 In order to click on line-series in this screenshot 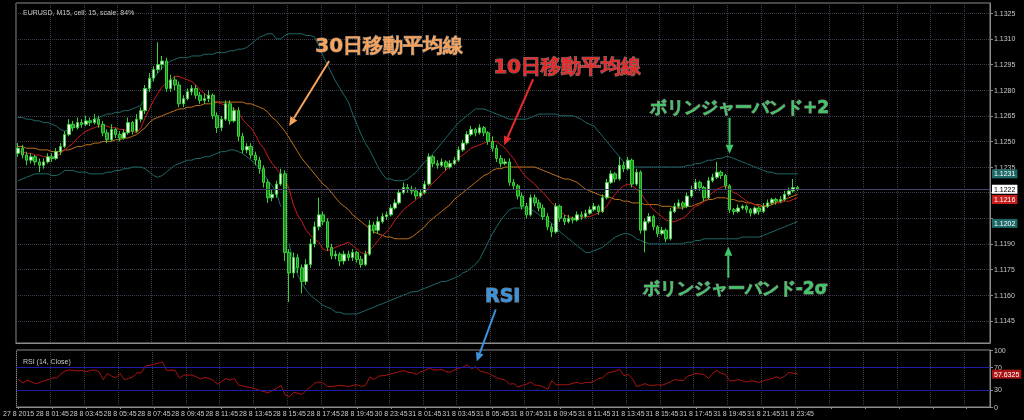, I will do `click(408, 379)`.